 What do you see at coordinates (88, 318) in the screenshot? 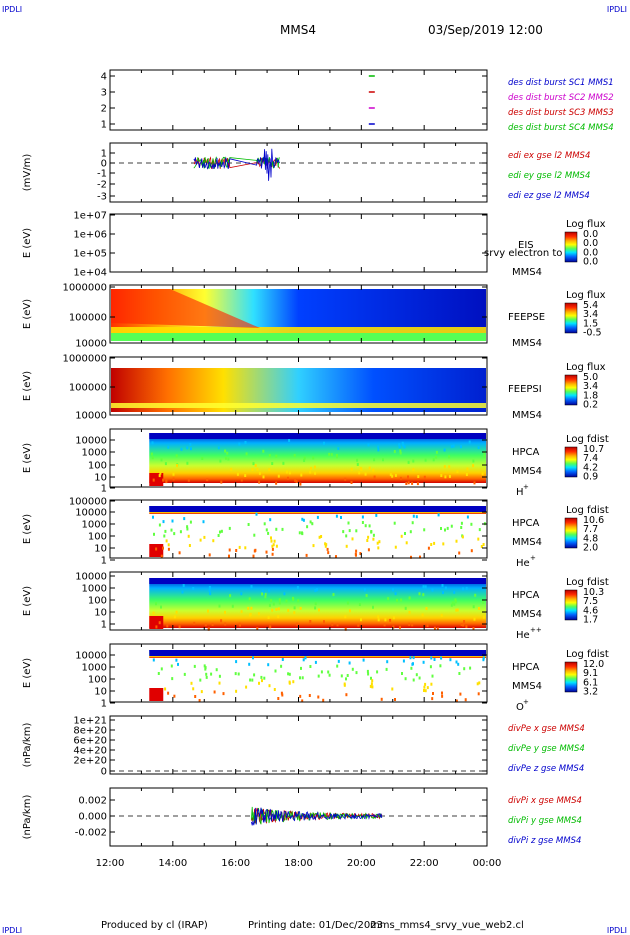
I see `ytick-label: 100000` at bounding box center [88, 318].